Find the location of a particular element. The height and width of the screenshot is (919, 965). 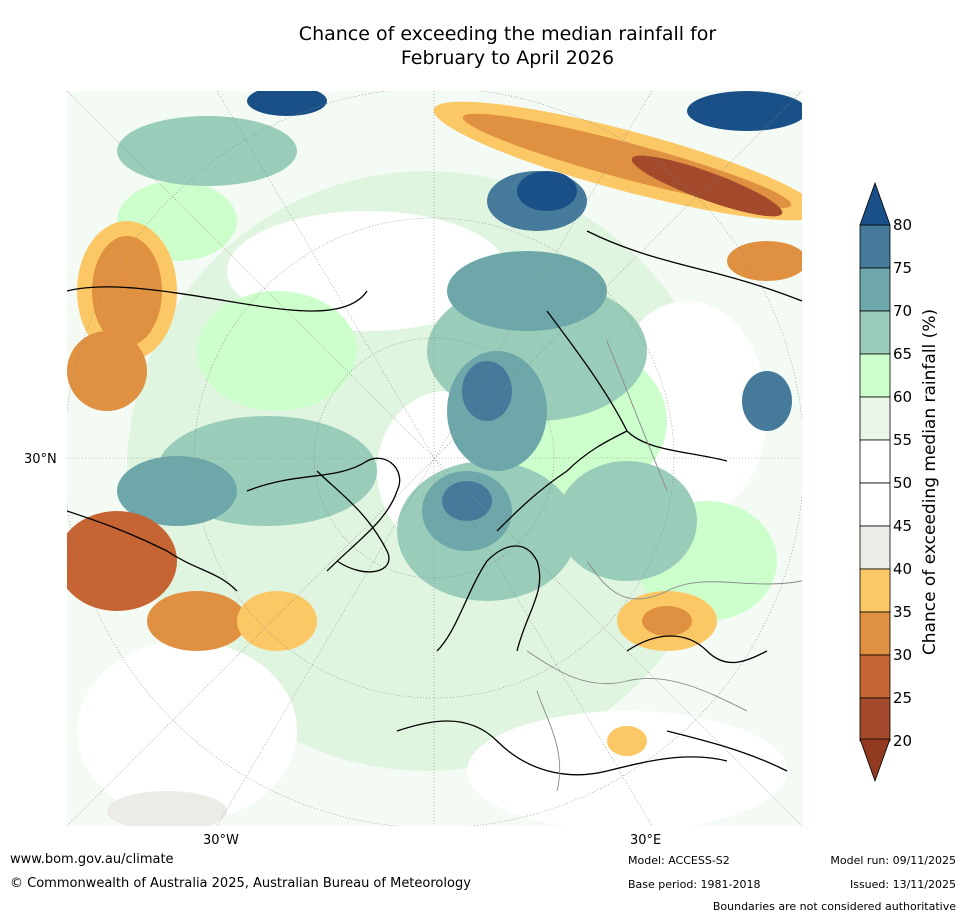

colorbar-tick-label: 45 is located at coordinates (903, 526).